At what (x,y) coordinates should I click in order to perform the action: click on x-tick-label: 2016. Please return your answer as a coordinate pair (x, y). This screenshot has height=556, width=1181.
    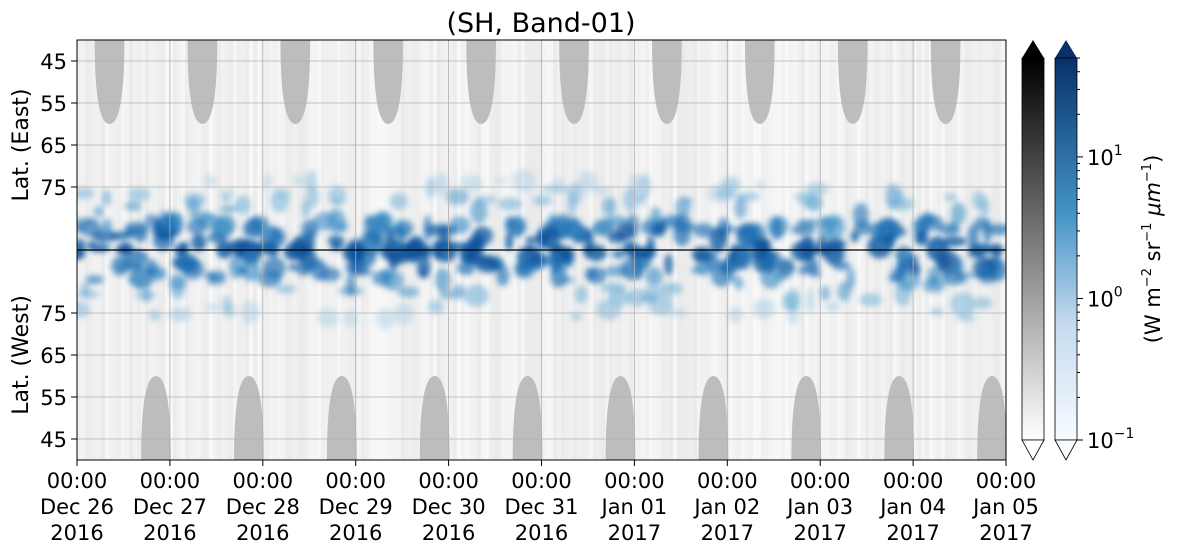
    Looking at the image, I should click on (262, 533).